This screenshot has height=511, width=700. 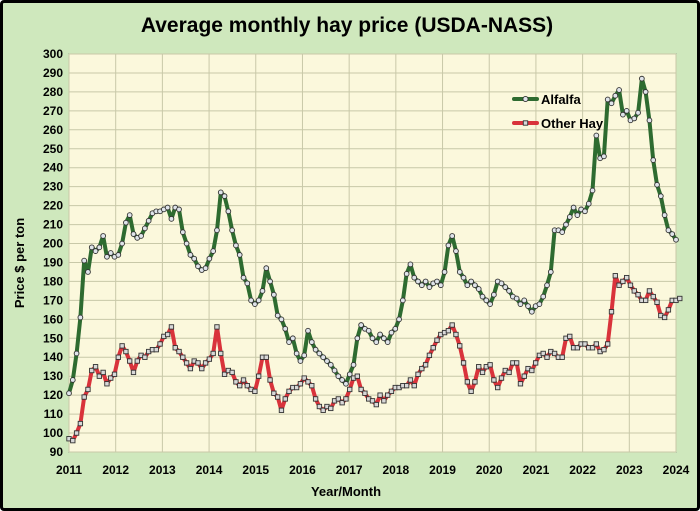 I want to click on y-tick-label: 180, so click(x=53, y=281).